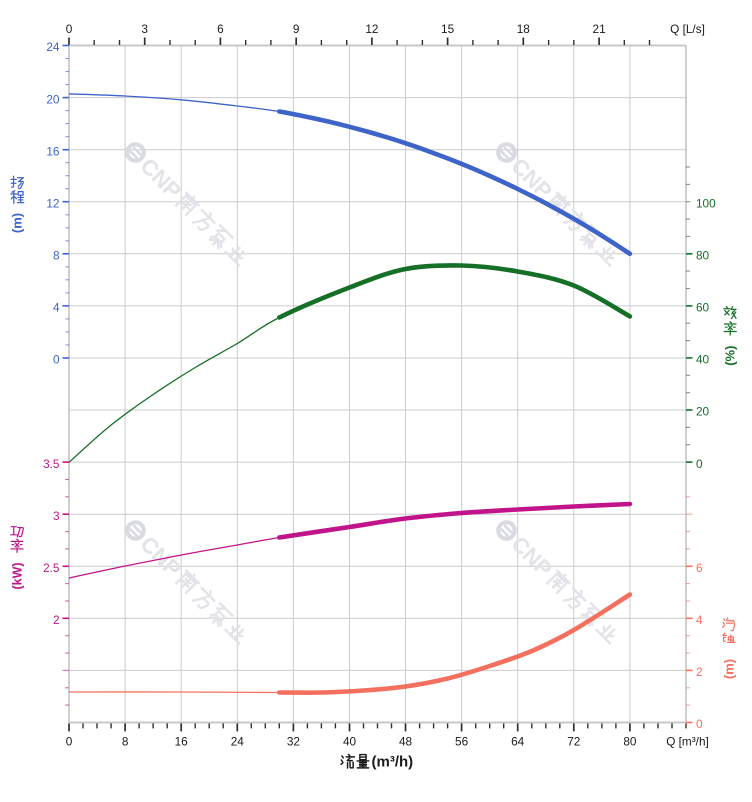 The width and height of the screenshot is (752, 802). I want to click on svg-text: 2.5, so click(51, 568).